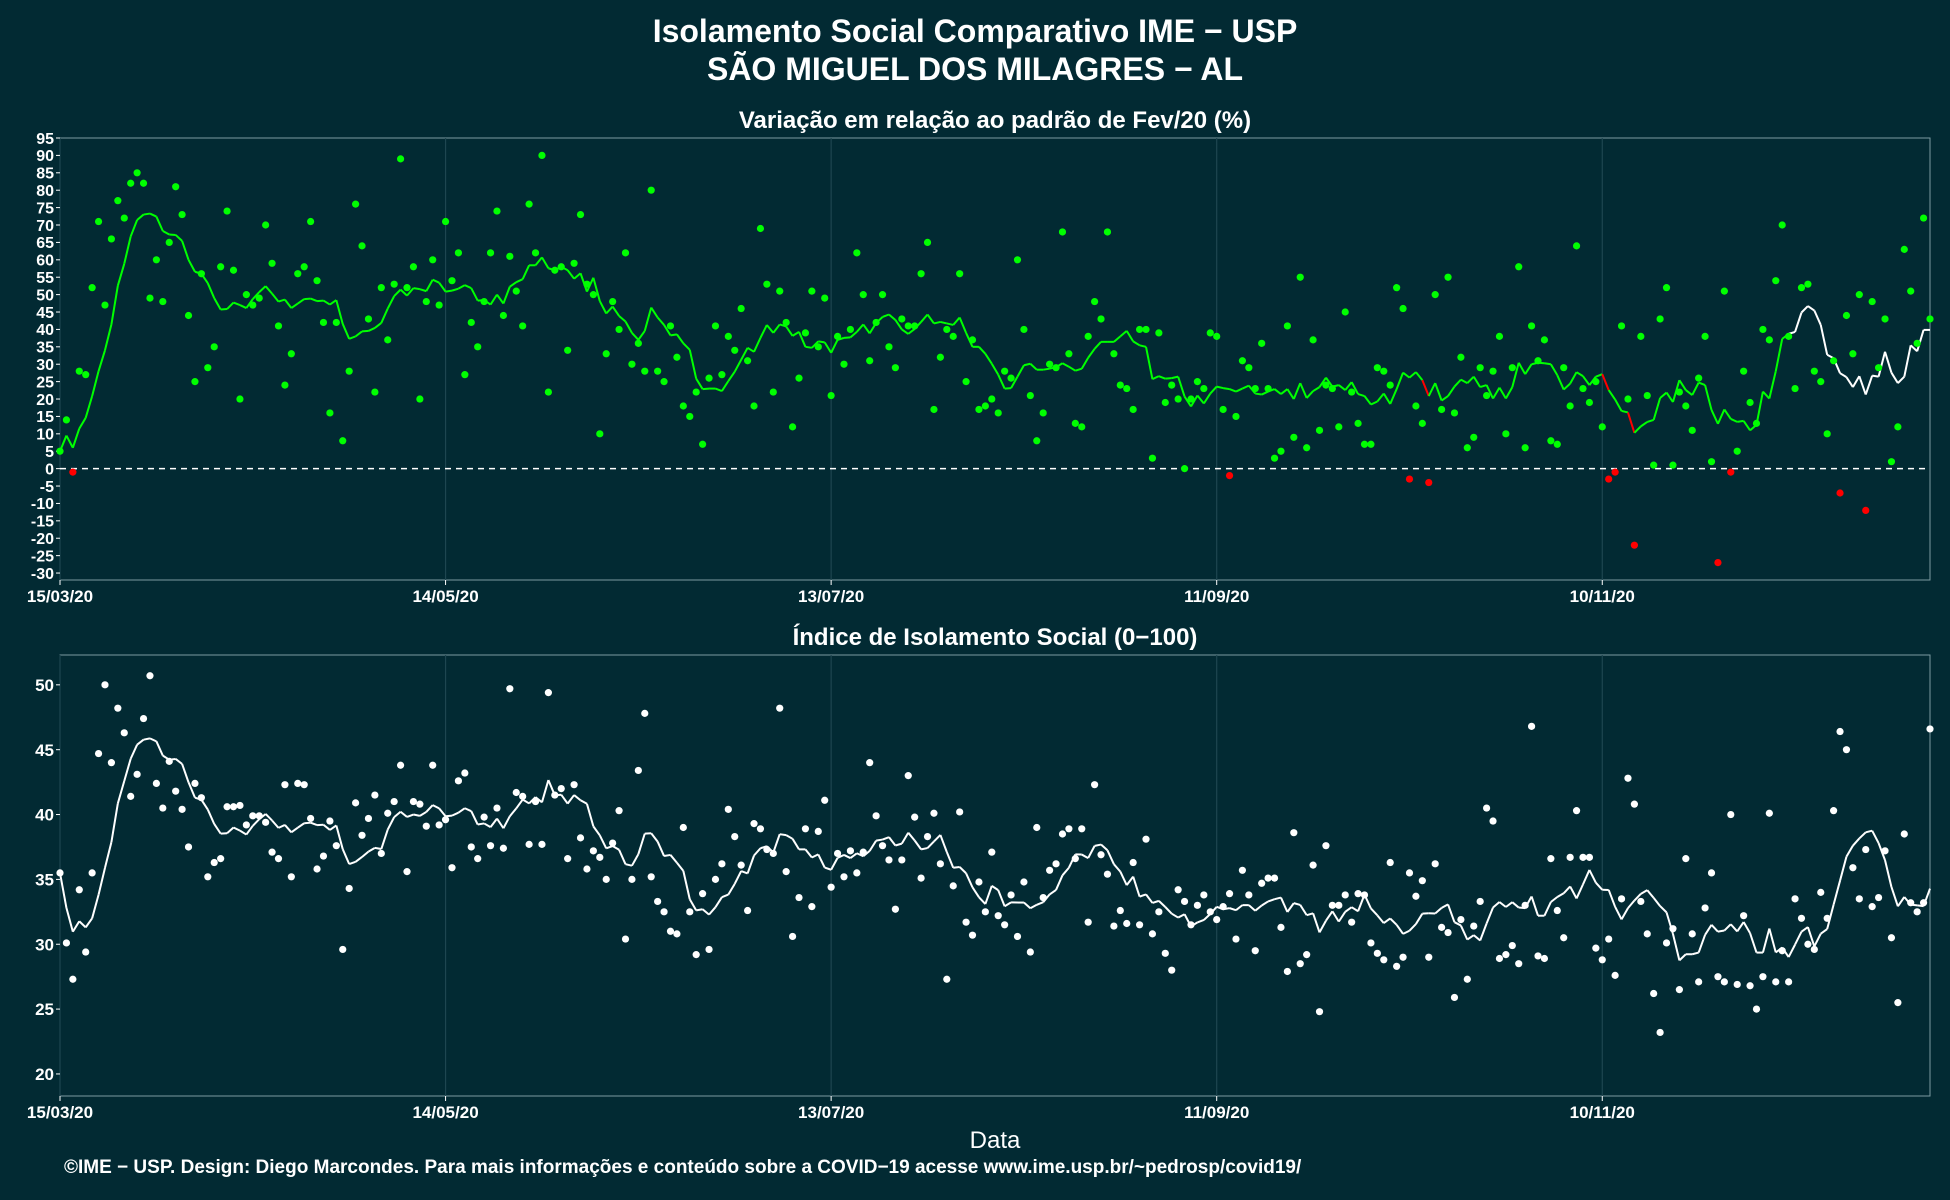  What do you see at coordinates (44, 880) in the screenshot?
I see `y-tick-label: 35` at bounding box center [44, 880].